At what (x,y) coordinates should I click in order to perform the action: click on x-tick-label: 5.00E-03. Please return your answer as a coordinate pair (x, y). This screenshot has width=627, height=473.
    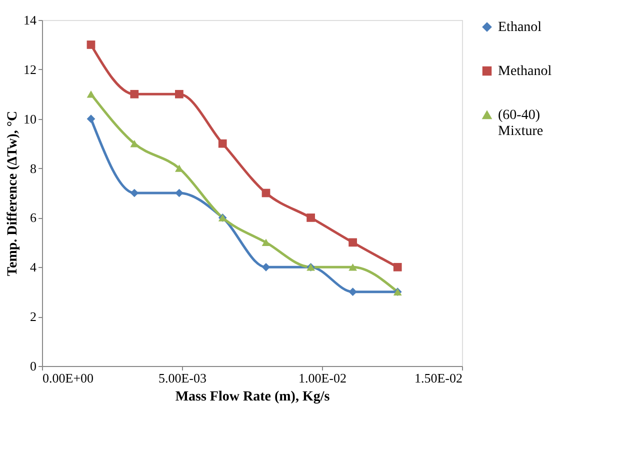
    Looking at the image, I should click on (182, 378).